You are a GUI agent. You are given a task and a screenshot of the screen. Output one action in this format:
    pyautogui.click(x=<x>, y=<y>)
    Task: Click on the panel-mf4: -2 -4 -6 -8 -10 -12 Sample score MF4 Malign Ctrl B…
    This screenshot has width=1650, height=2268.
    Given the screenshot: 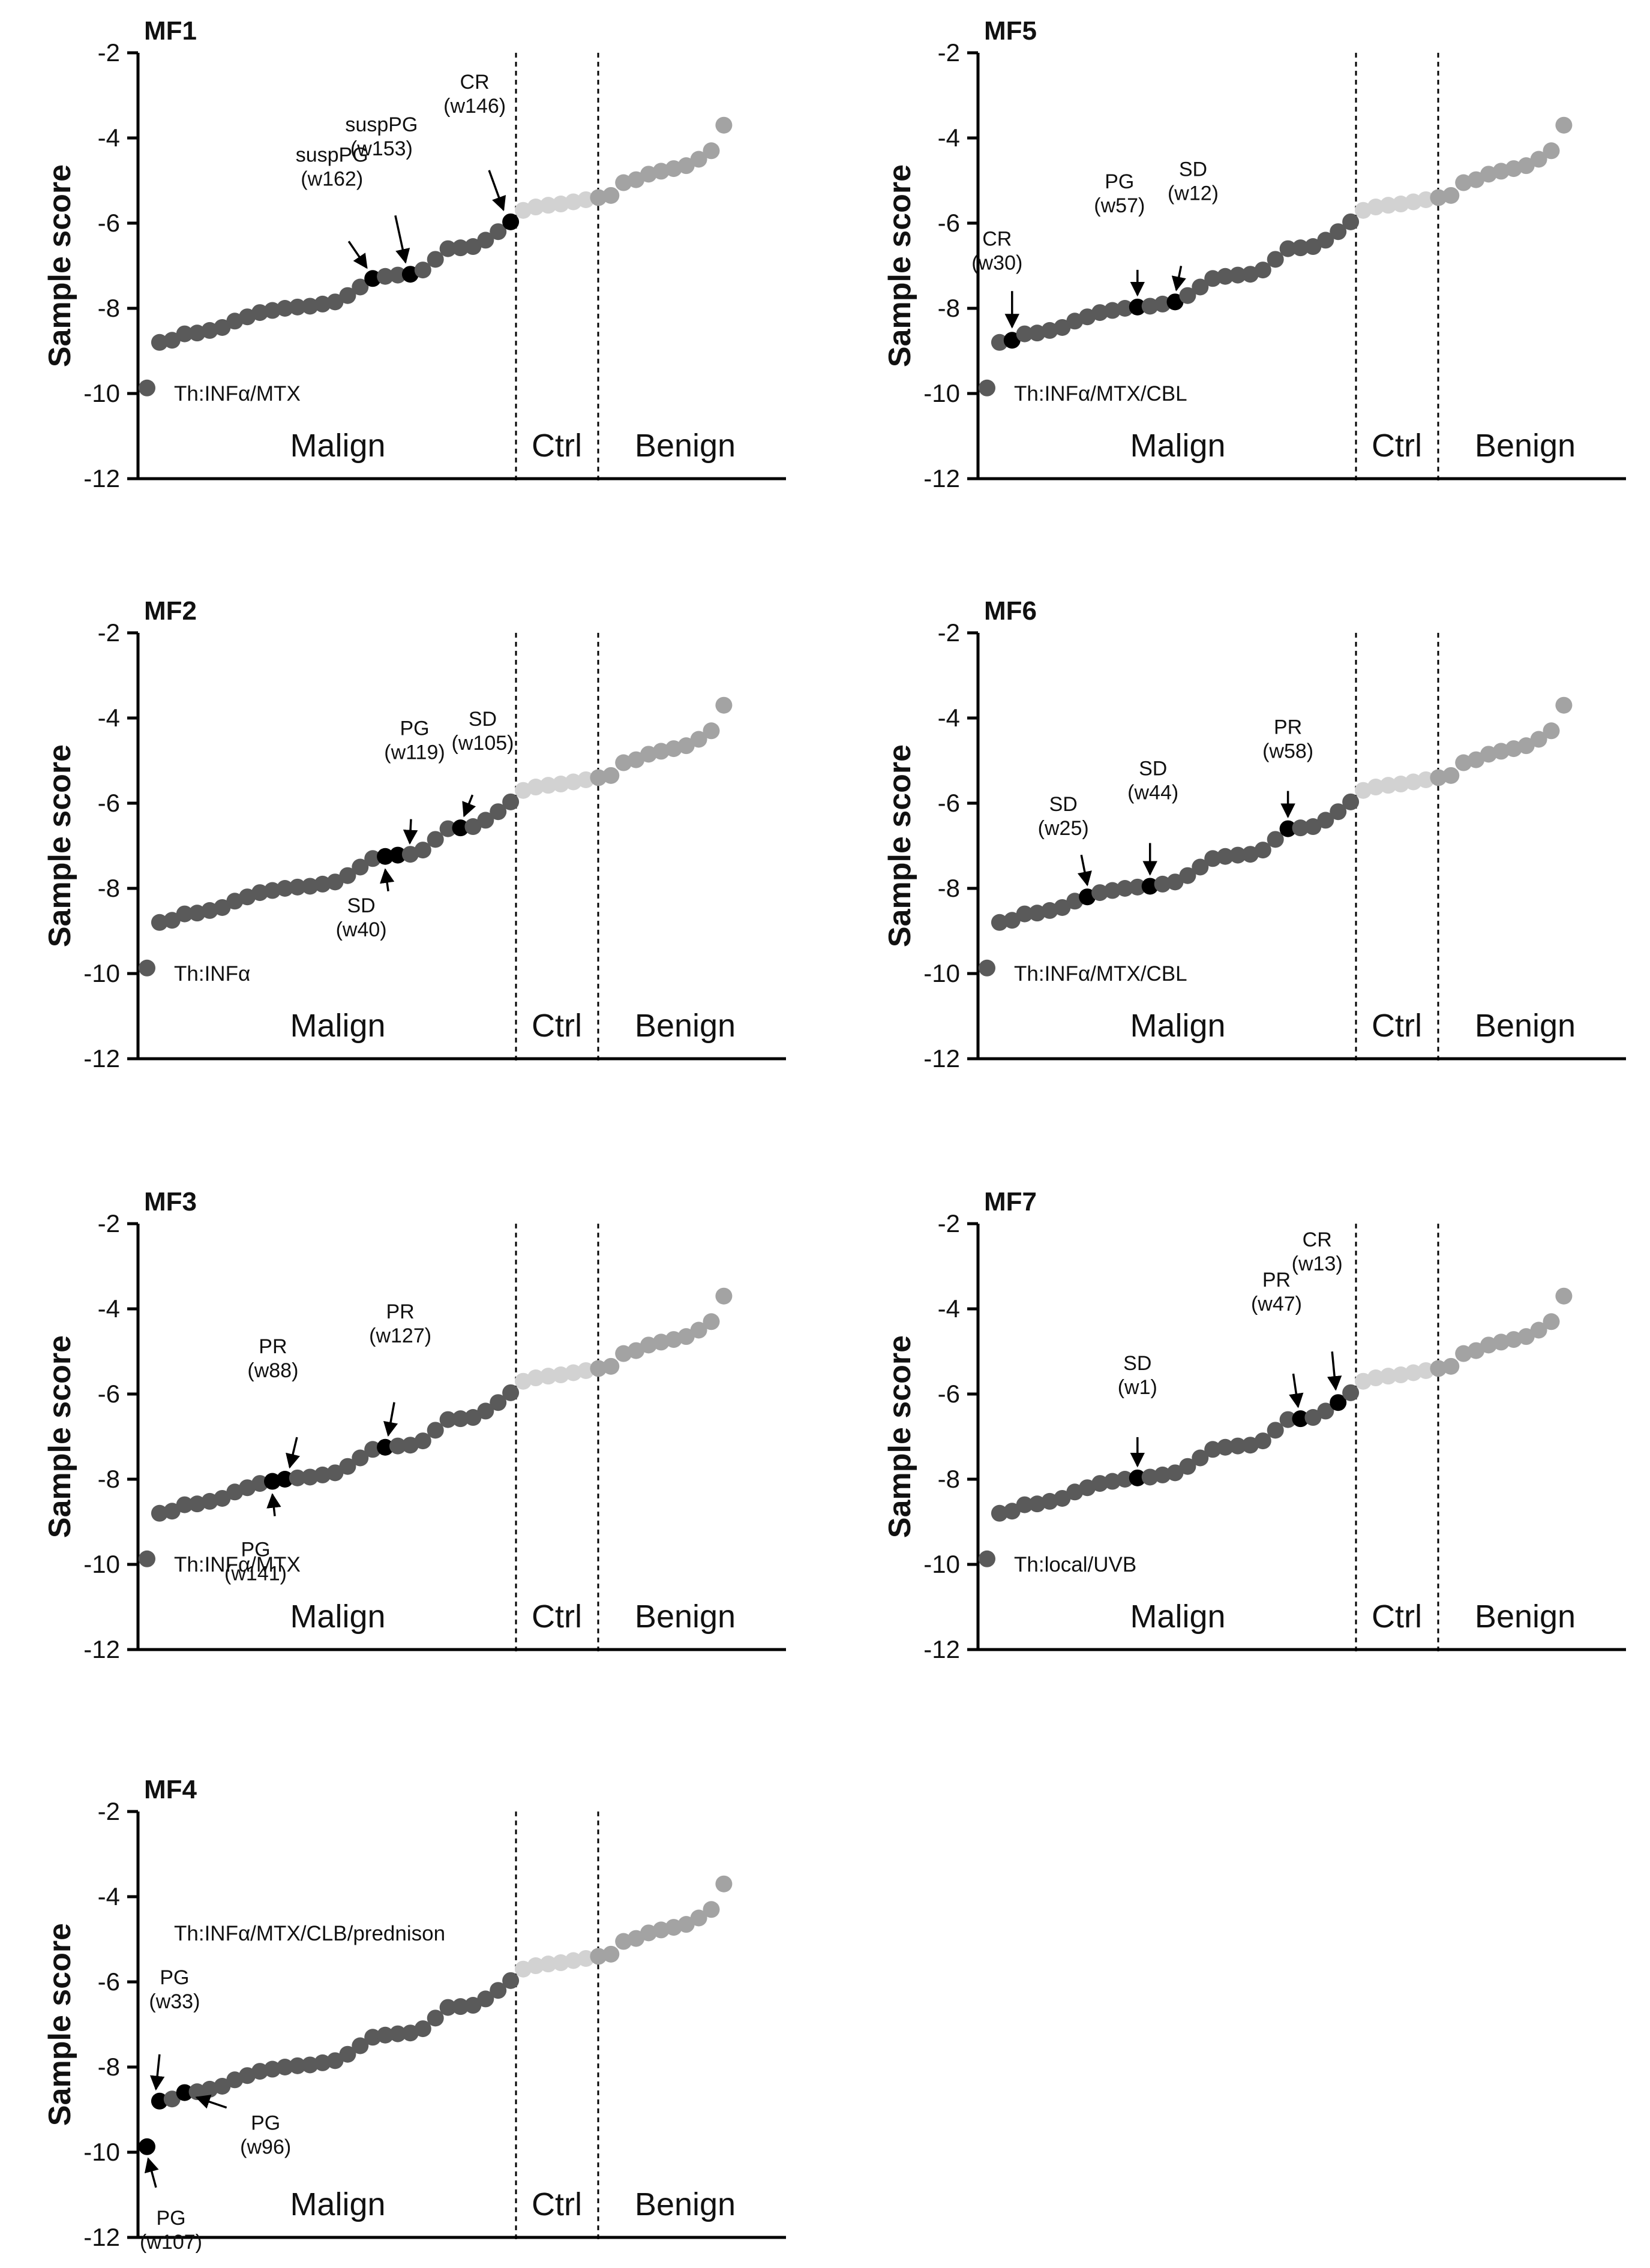 What is the action you would take?
    pyautogui.click(x=414, y=2014)
    